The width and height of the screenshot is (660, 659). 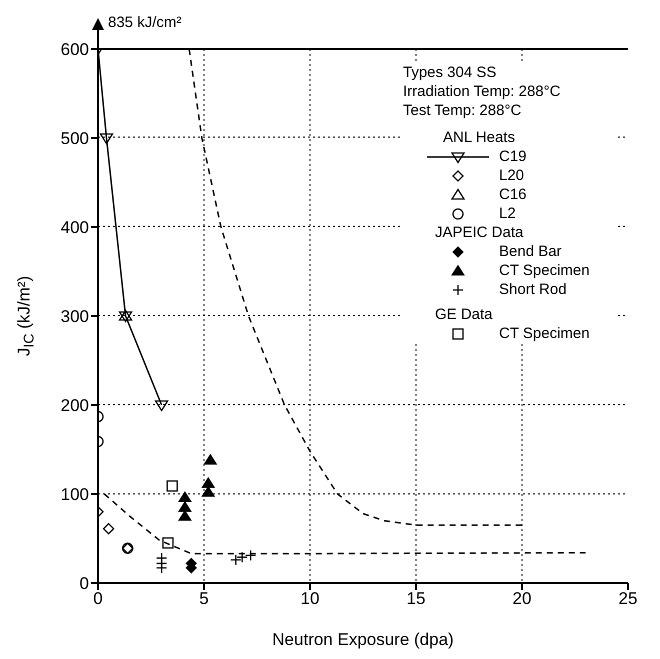 What do you see at coordinates (74, 50) in the screenshot?
I see `y-tick-label: 600` at bounding box center [74, 50].